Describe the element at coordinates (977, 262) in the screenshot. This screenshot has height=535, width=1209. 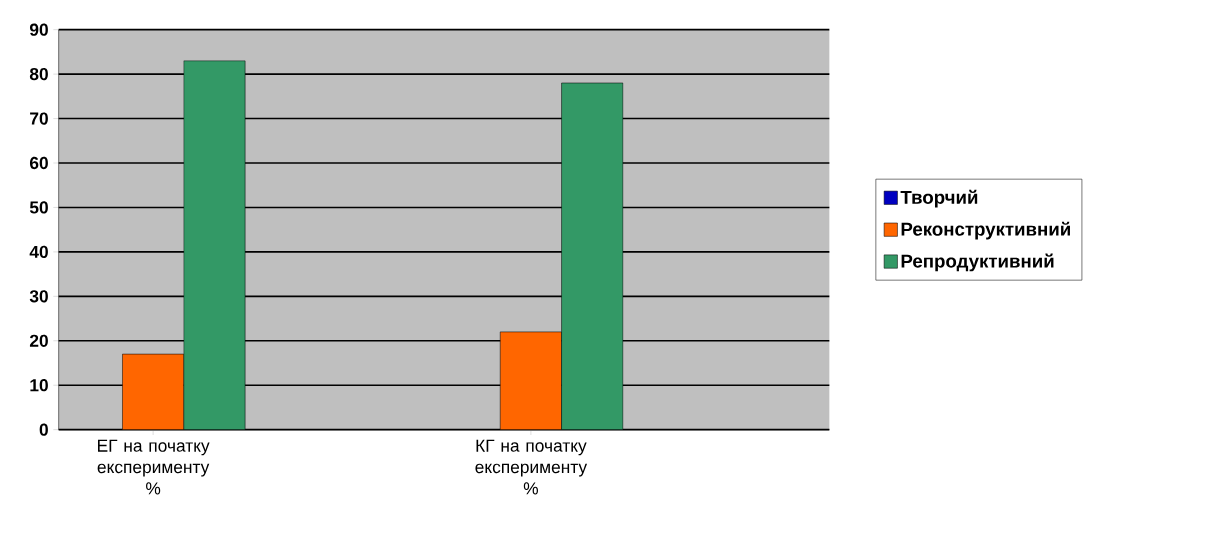
I see `legend-label: Репродуктивний` at that location.